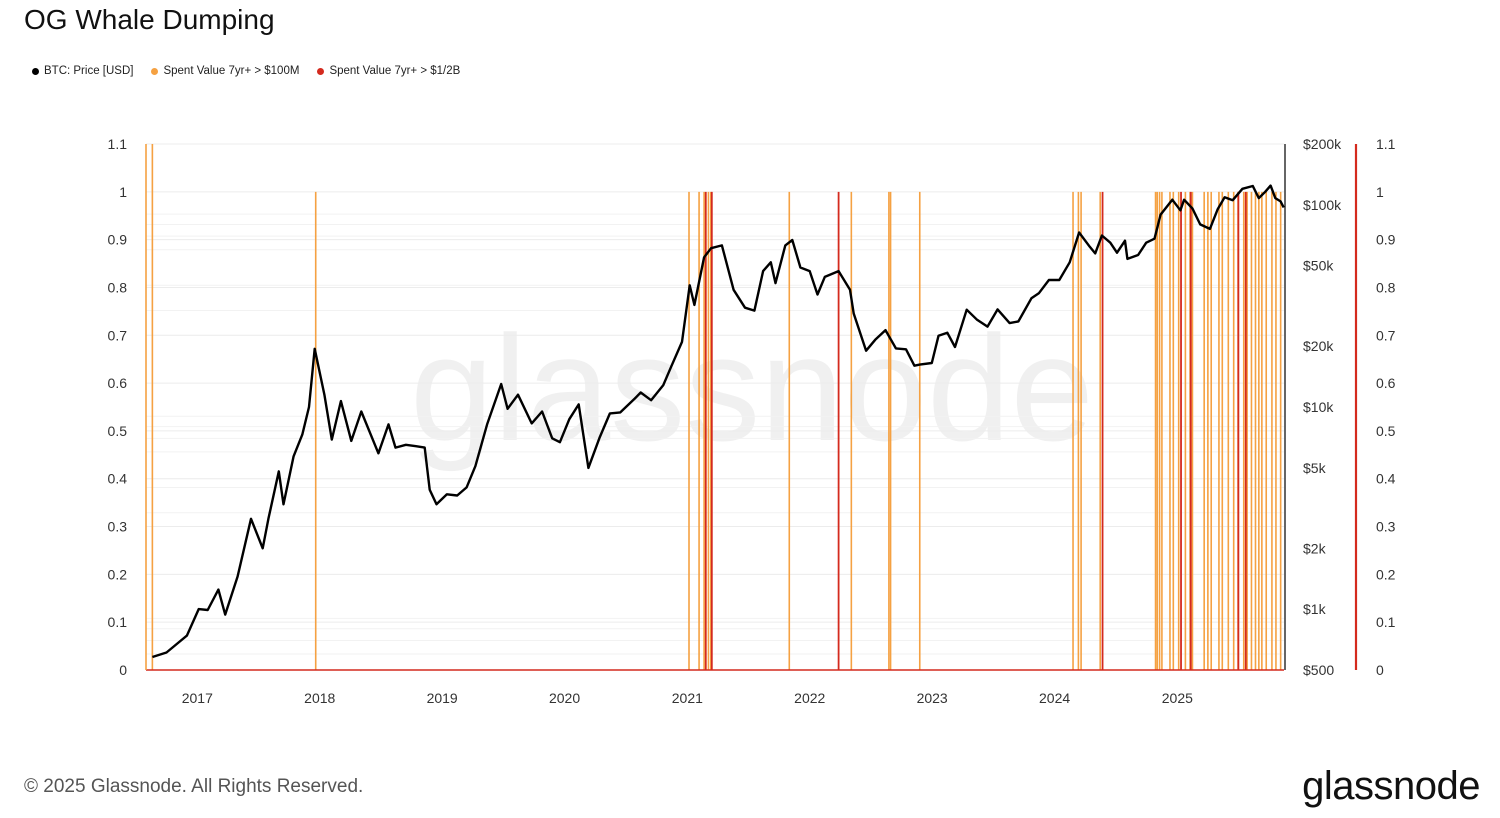 Image resolution: width=1500 pixels, height=818 pixels. I want to click on legend-item-price: BTC: Price [USD], so click(82, 71).